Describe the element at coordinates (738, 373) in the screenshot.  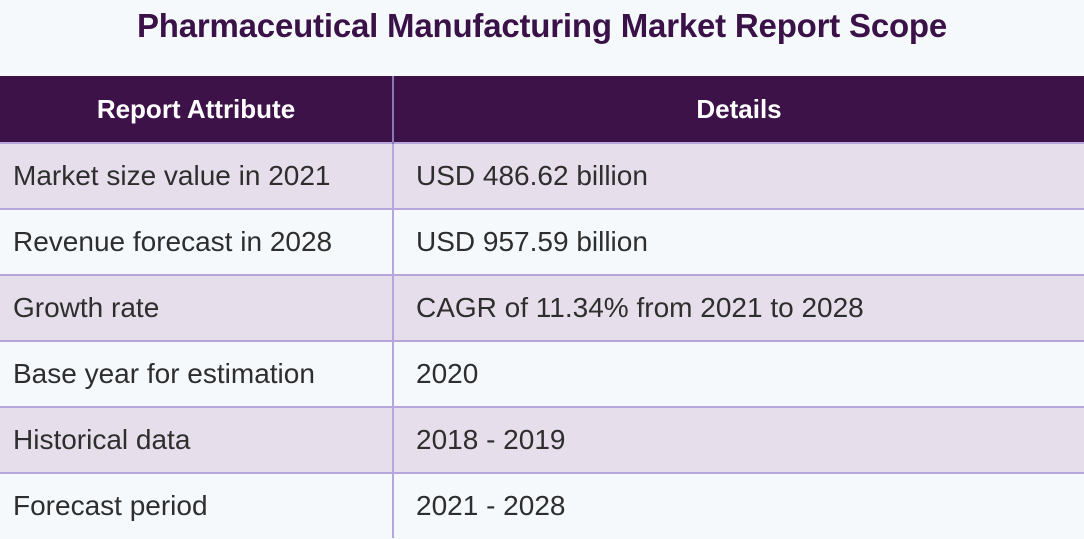
I see `row-details: 2020` at that location.